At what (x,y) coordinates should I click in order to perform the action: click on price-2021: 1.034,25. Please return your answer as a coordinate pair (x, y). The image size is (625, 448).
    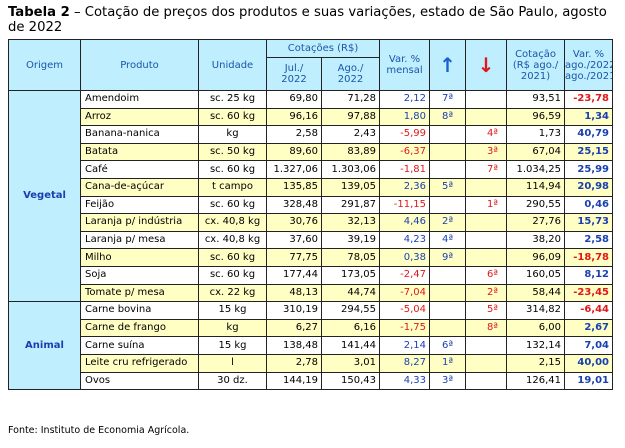
    Looking at the image, I should click on (536, 169).